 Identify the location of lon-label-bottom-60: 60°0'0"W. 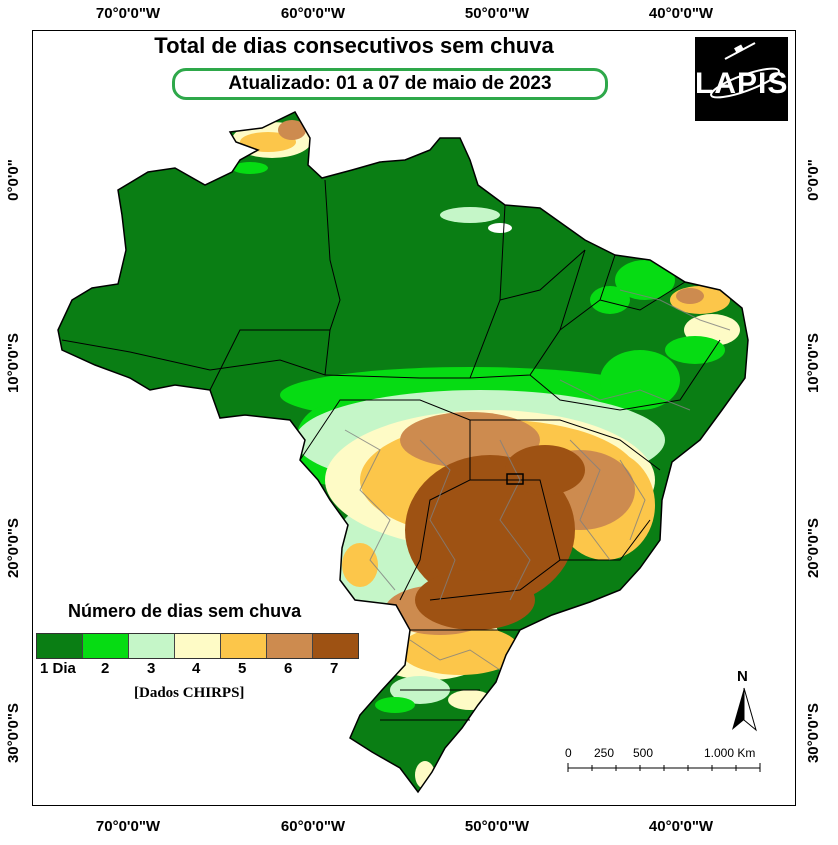
(313, 826).